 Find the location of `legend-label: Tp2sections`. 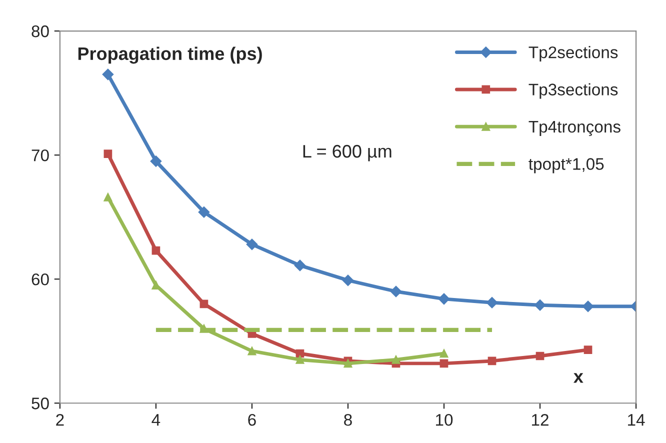

legend-label: Tp2sections is located at coordinates (573, 54).